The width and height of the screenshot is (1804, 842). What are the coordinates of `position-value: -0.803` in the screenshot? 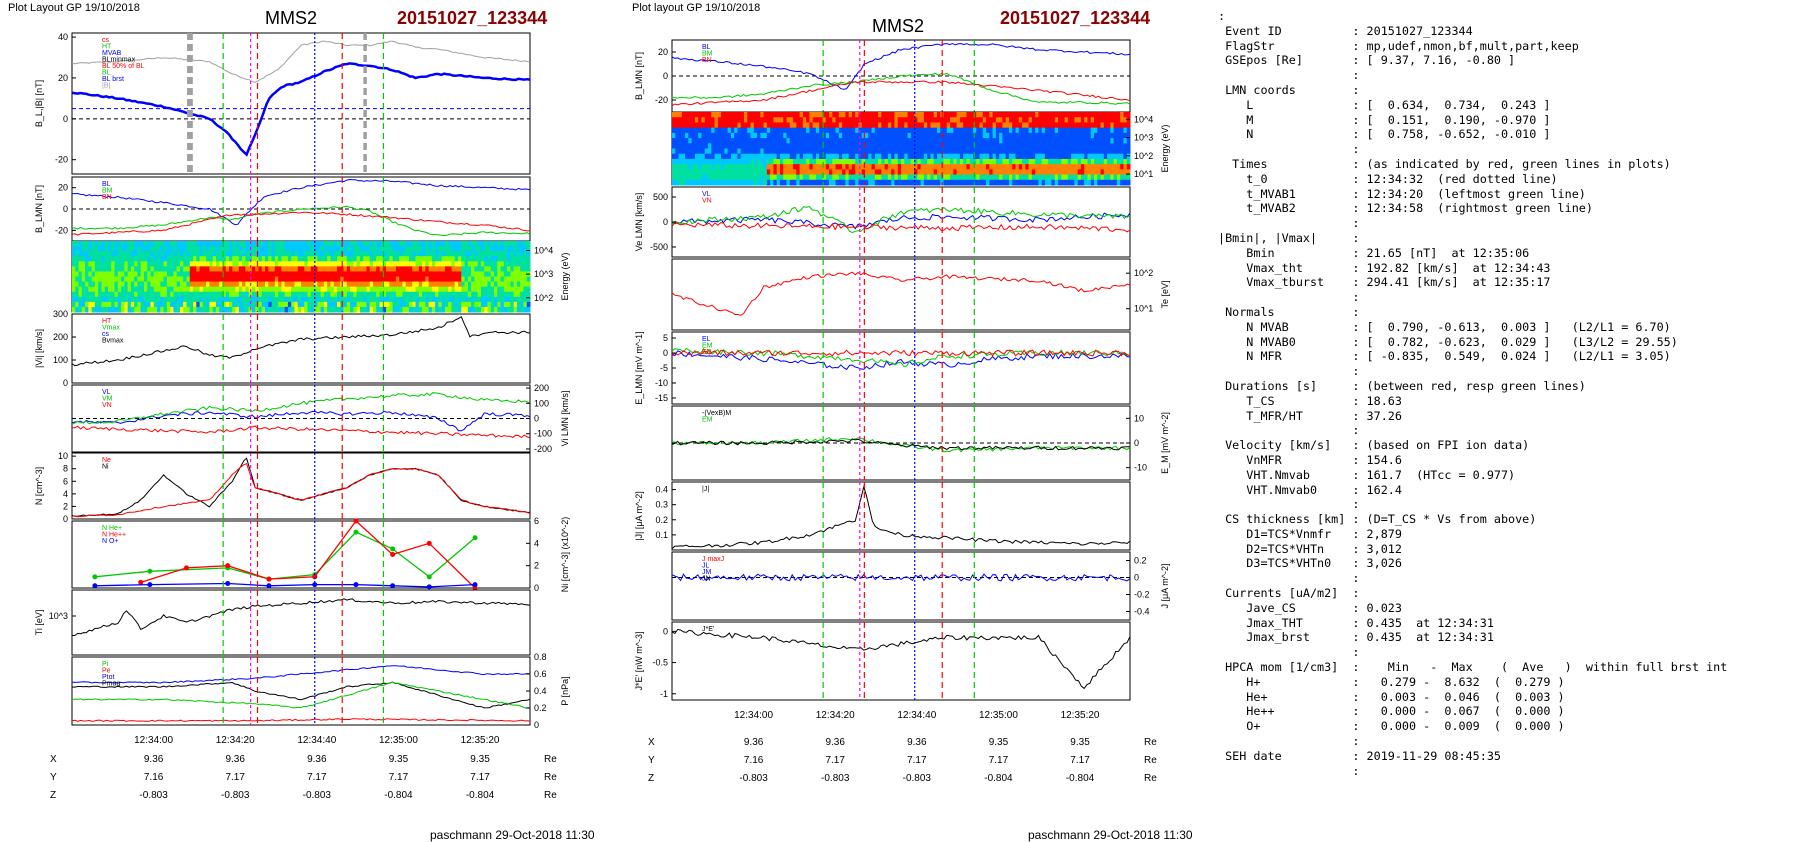 It's located at (917, 778).